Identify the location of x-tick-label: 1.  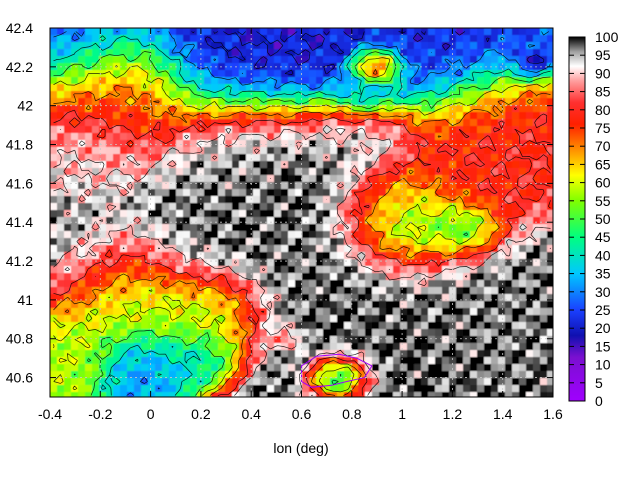
(402, 414).